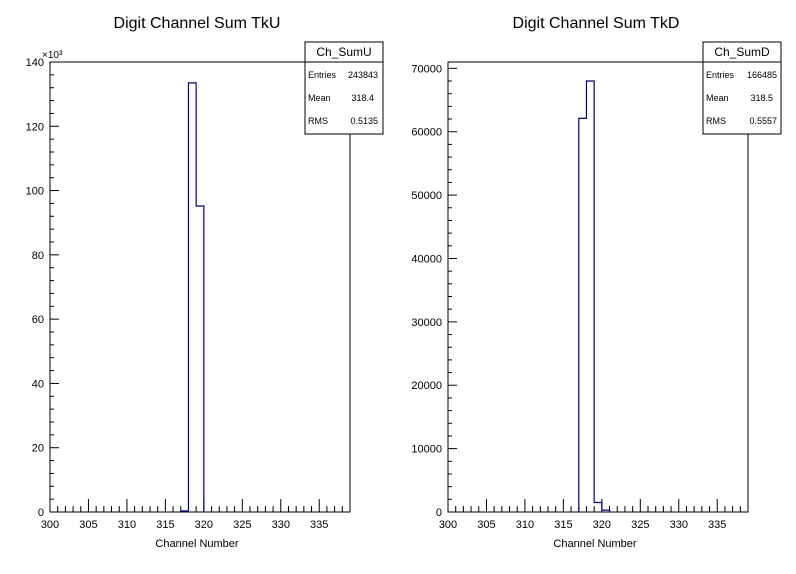 This screenshot has height=574, width=796. What do you see at coordinates (596, 23) in the screenshot?
I see `chart-title: Digit Channel Sum TkD` at bounding box center [596, 23].